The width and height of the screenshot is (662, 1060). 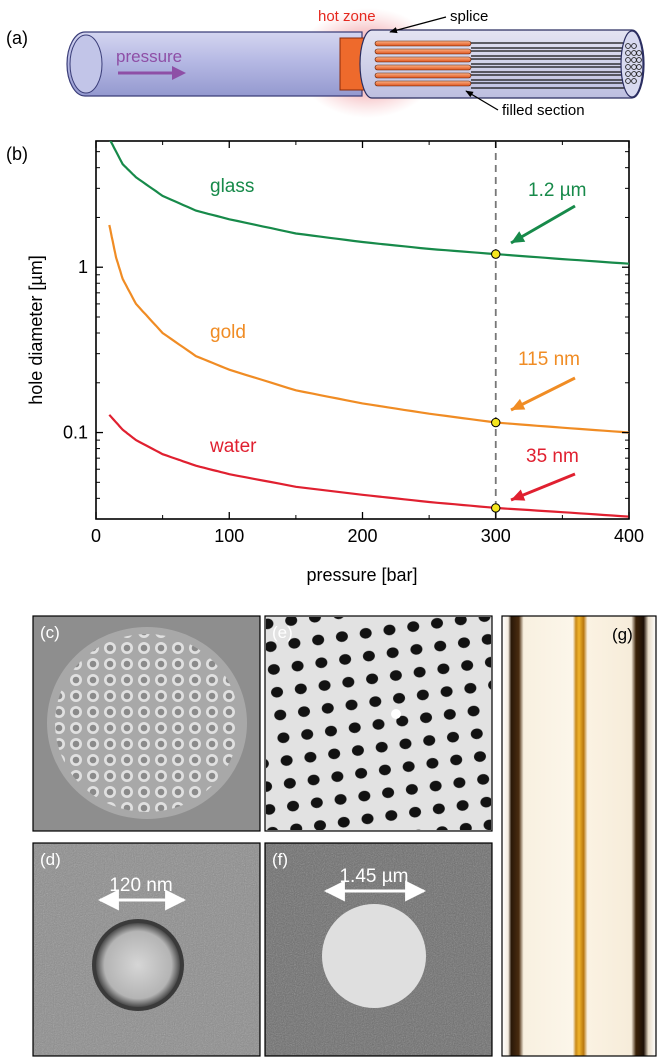 I want to click on annotation-arrowhead-glass, so click(x=518, y=237).